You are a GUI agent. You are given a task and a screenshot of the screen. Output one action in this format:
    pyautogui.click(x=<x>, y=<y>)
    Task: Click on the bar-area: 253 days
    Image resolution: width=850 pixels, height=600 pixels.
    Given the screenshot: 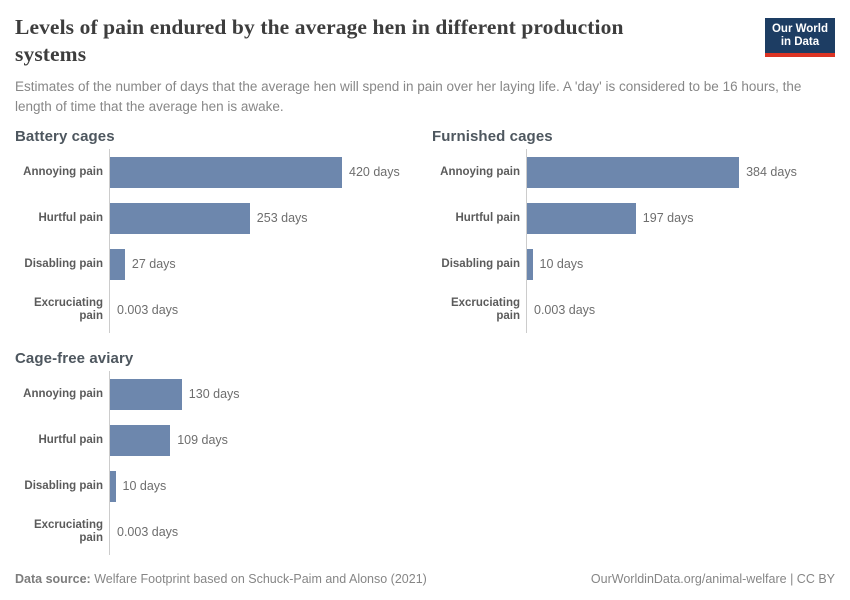 What is the action you would take?
    pyautogui.click(x=270, y=218)
    